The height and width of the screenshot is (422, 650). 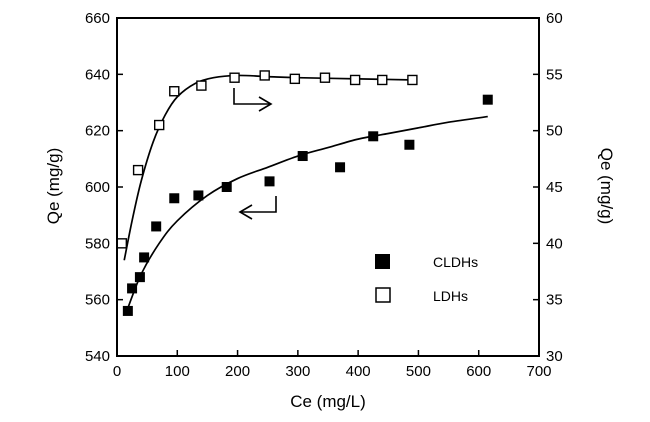 What do you see at coordinates (251, 96) in the screenshot?
I see `arrow-right-shaft` at bounding box center [251, 96].